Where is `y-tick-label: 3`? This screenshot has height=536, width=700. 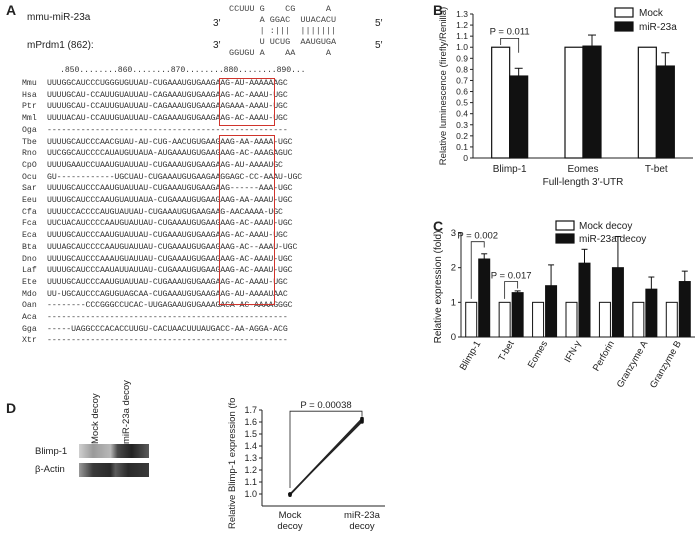
y-tick-label: 3 is located at coordinates (453, 233).